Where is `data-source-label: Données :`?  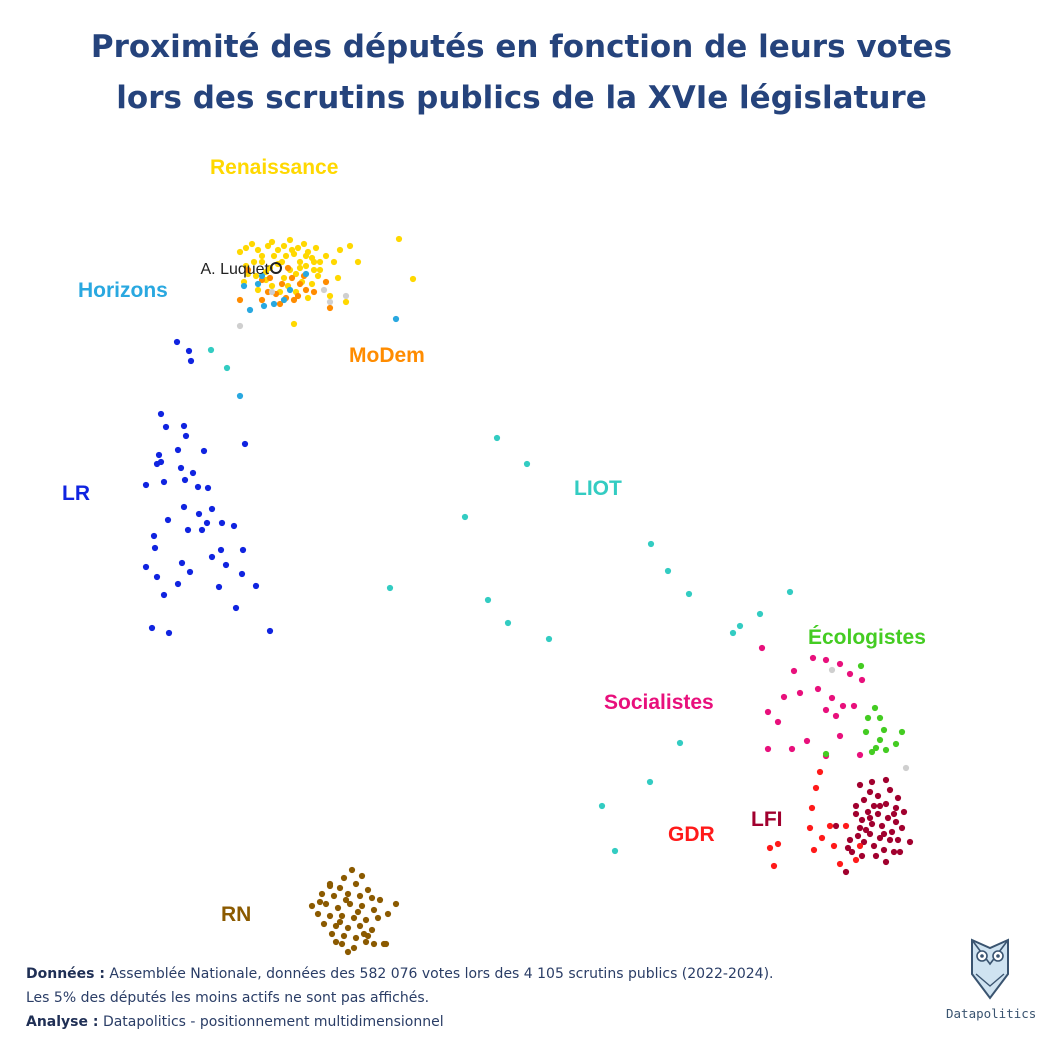
data-source-label: Données : is located at coordinates (65, 974).